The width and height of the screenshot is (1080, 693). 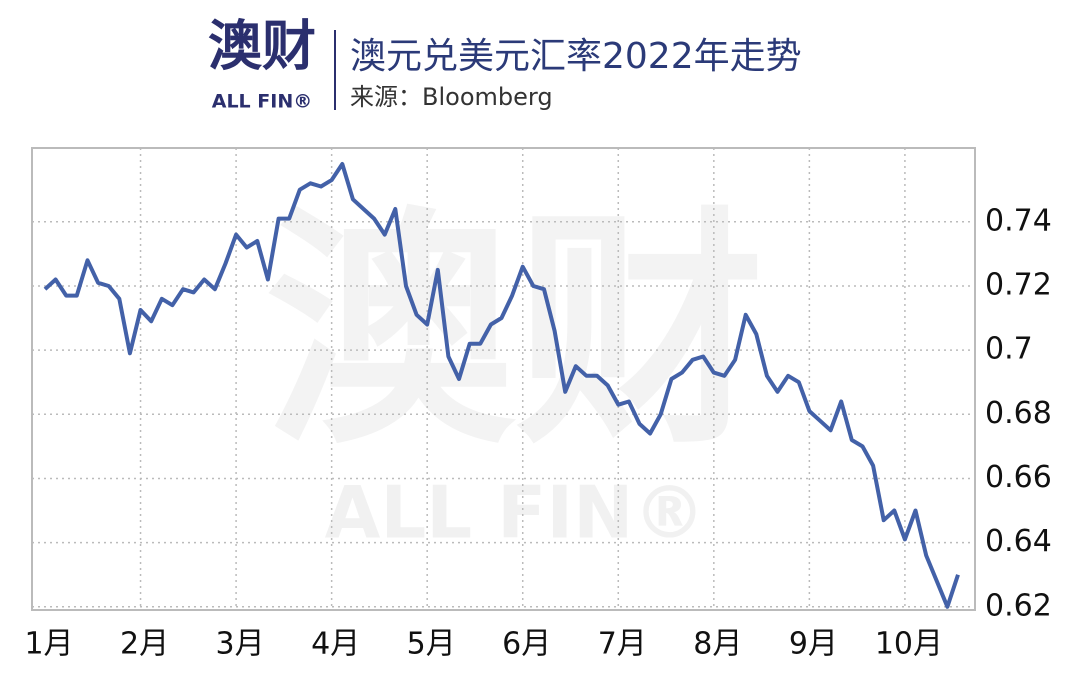 What do you see at coordinates (1018, 477) in the screenshot?
I see `y-tick-label: 0.66` at bounding box center [1018, 477].